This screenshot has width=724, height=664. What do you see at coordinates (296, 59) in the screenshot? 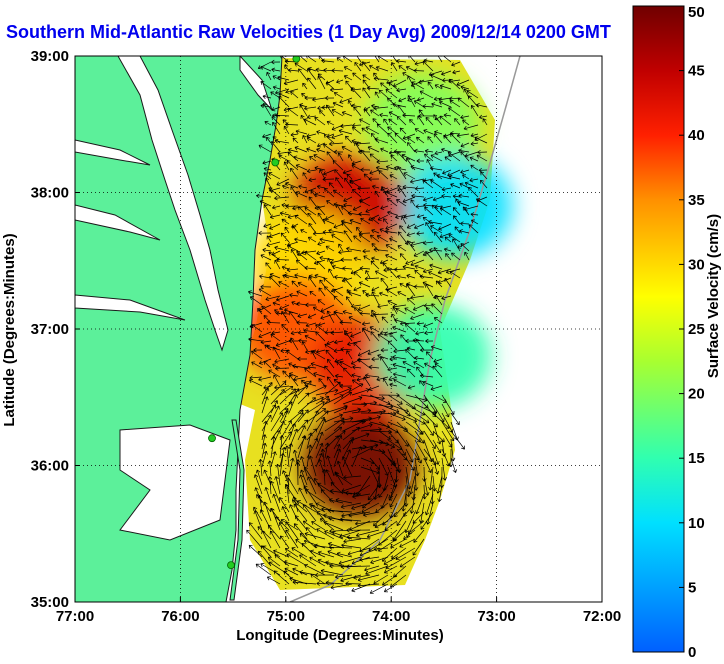
I see `radar-station-marker` at bounding box center [296, 59].